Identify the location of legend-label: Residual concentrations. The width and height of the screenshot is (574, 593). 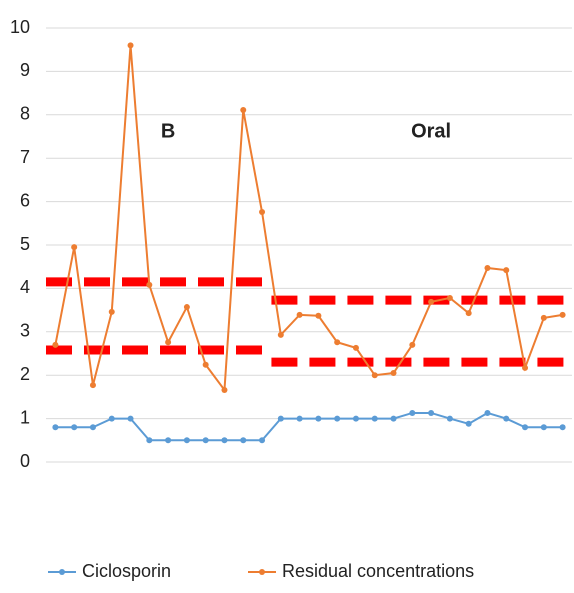
(378, 571).